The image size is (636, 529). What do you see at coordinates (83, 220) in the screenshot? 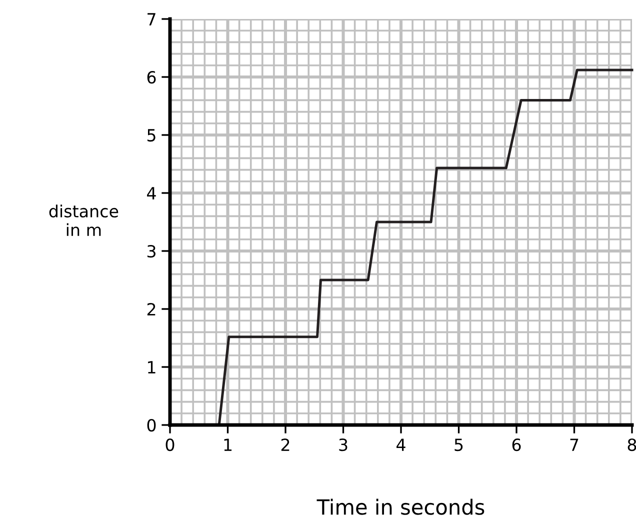
I see `y-axis-title: distance in m` at bounding box center [83, 220].